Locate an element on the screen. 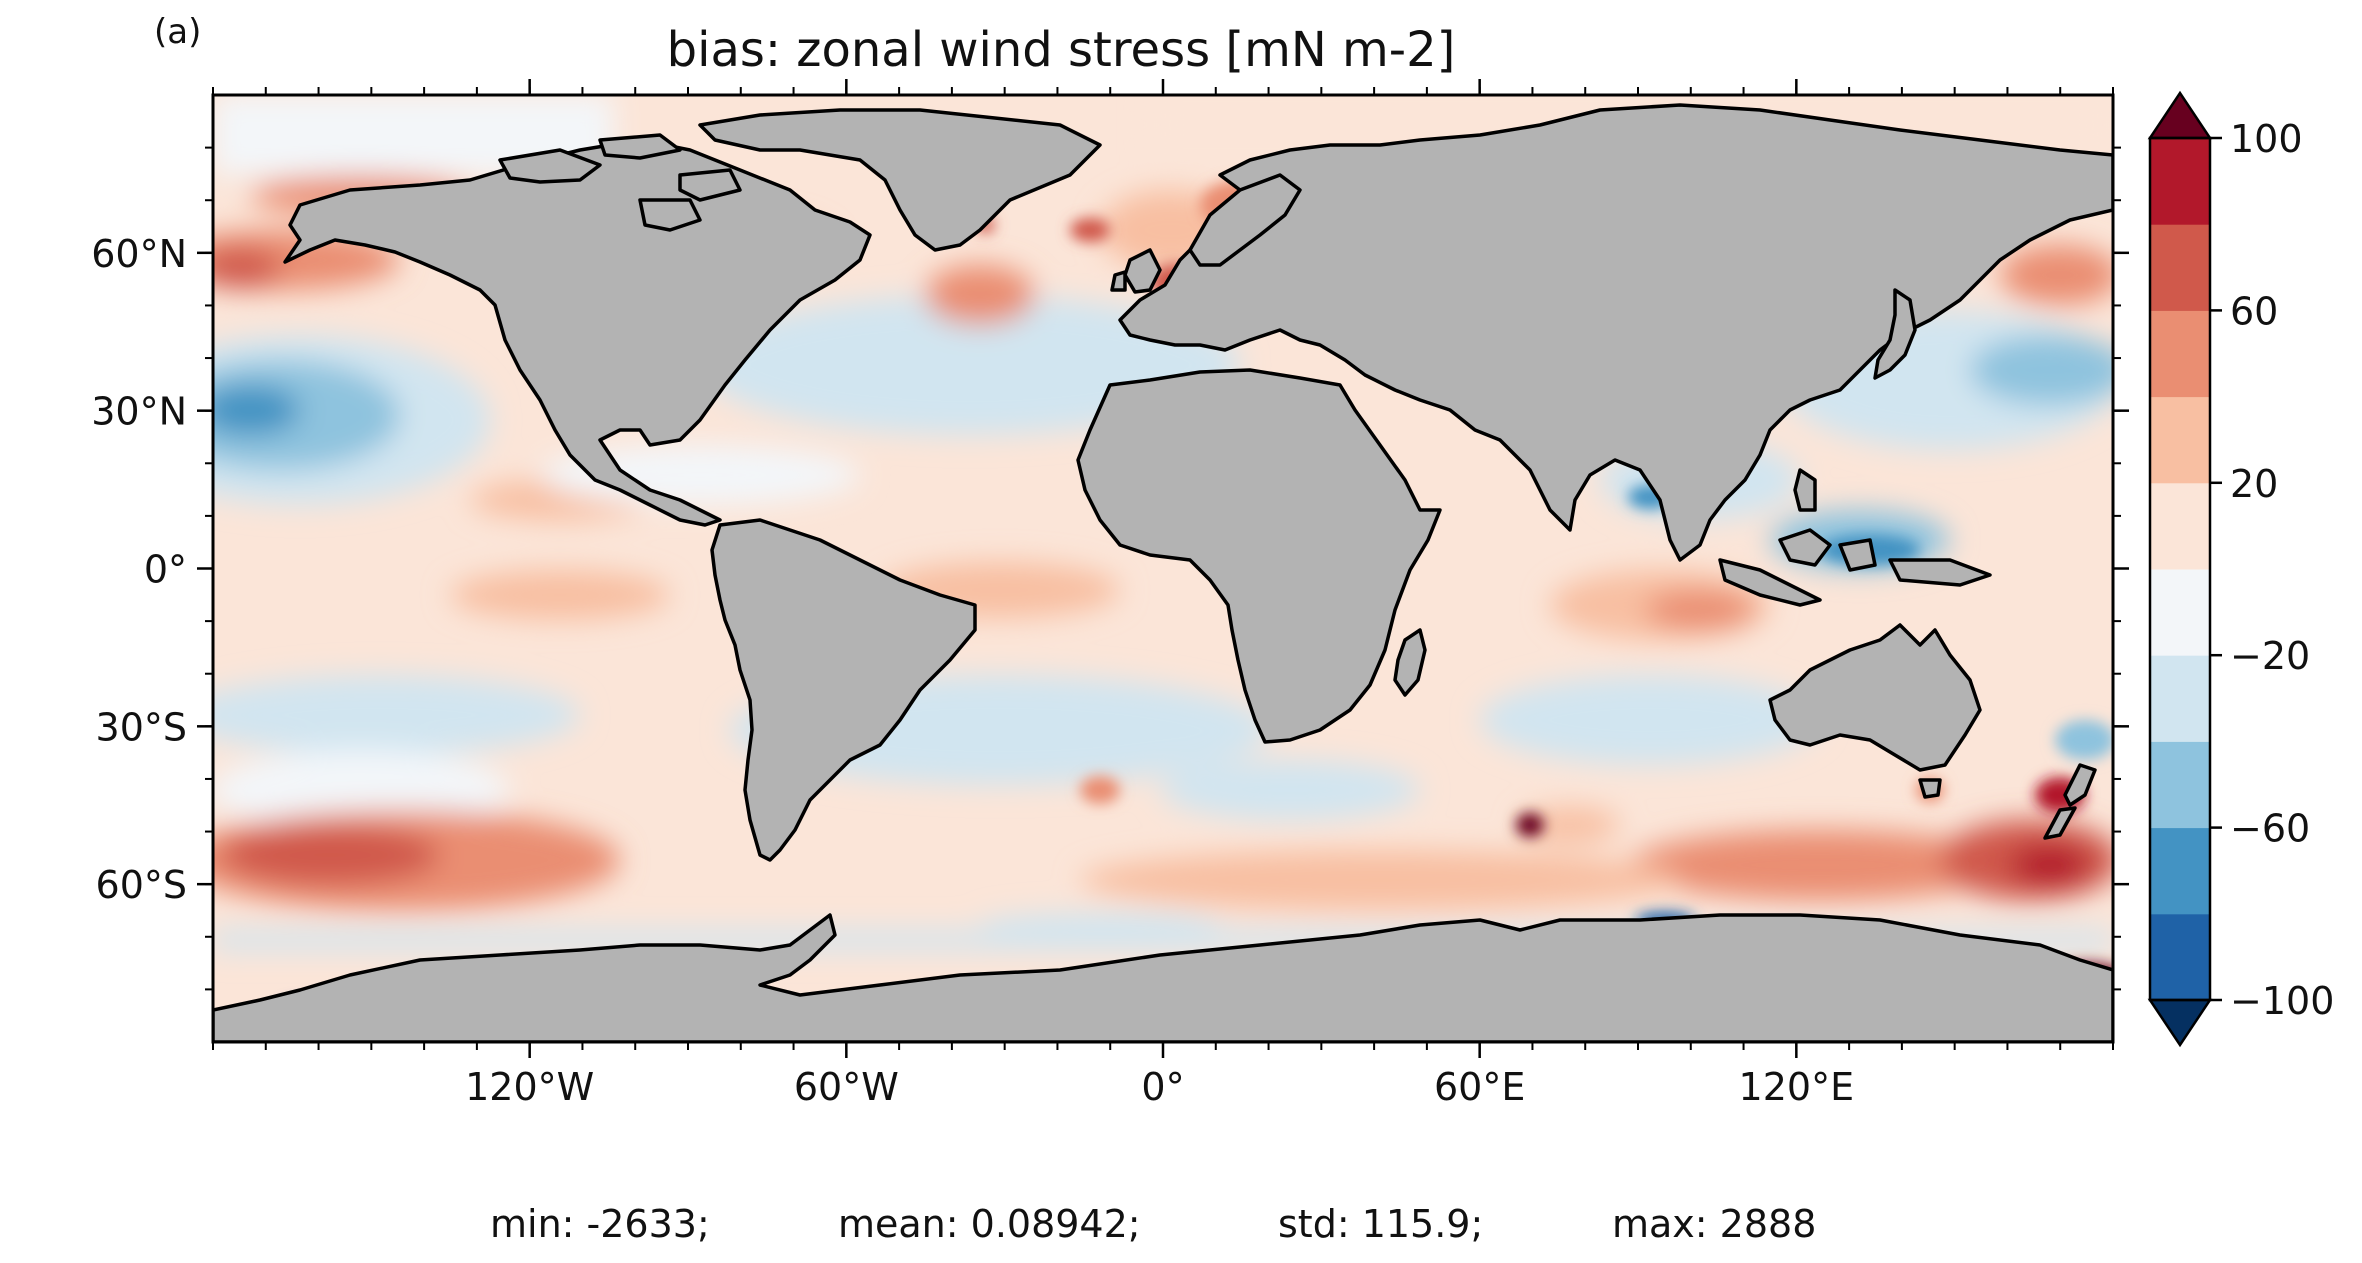 The height and width of the screenshot is (1263, 2362). africa is located at coordinates (1259, 556).